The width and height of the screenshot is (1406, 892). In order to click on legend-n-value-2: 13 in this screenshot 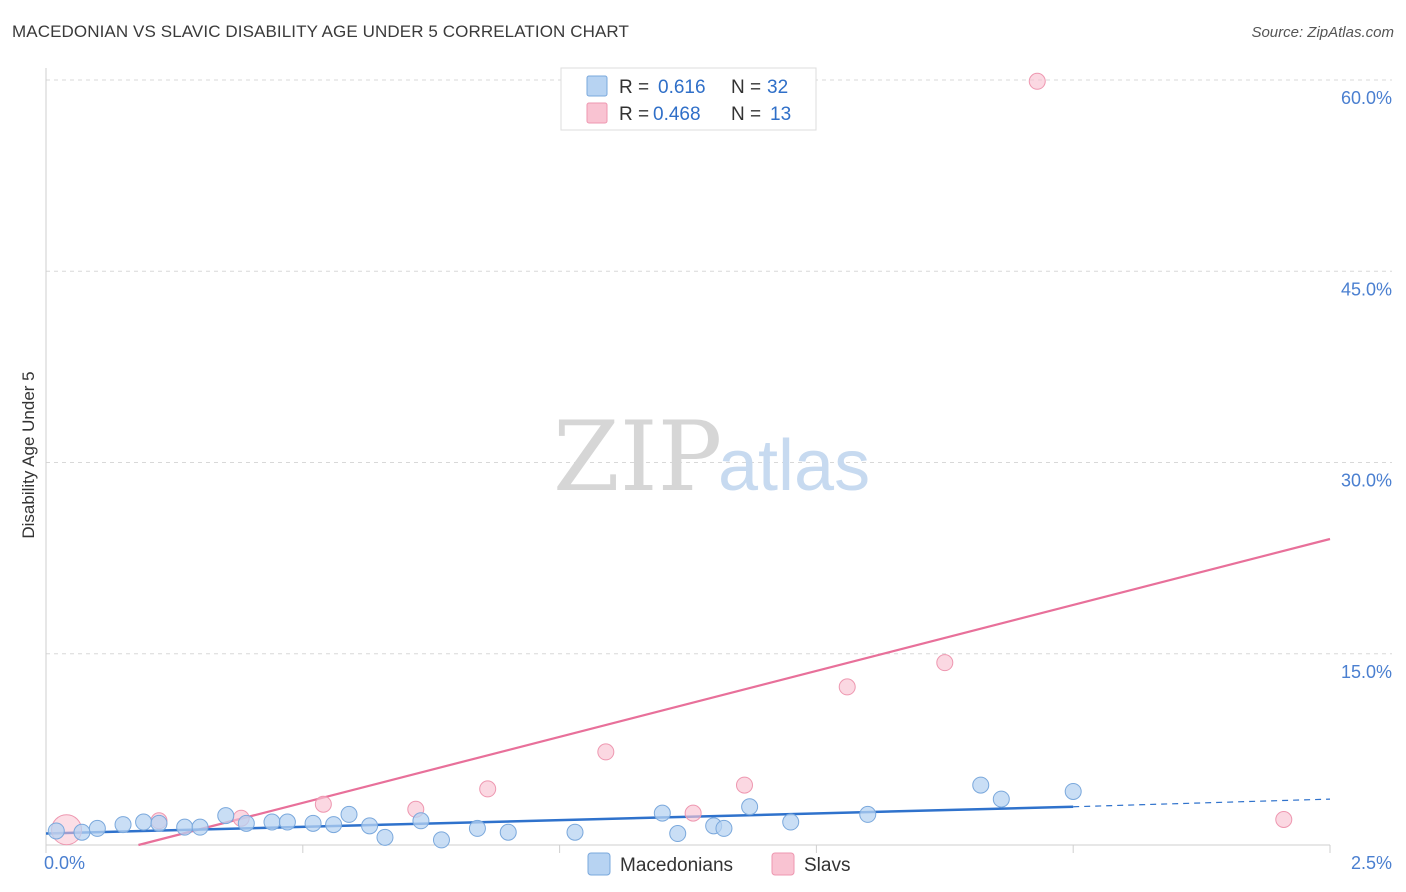, I will do `click(780, 114)`.